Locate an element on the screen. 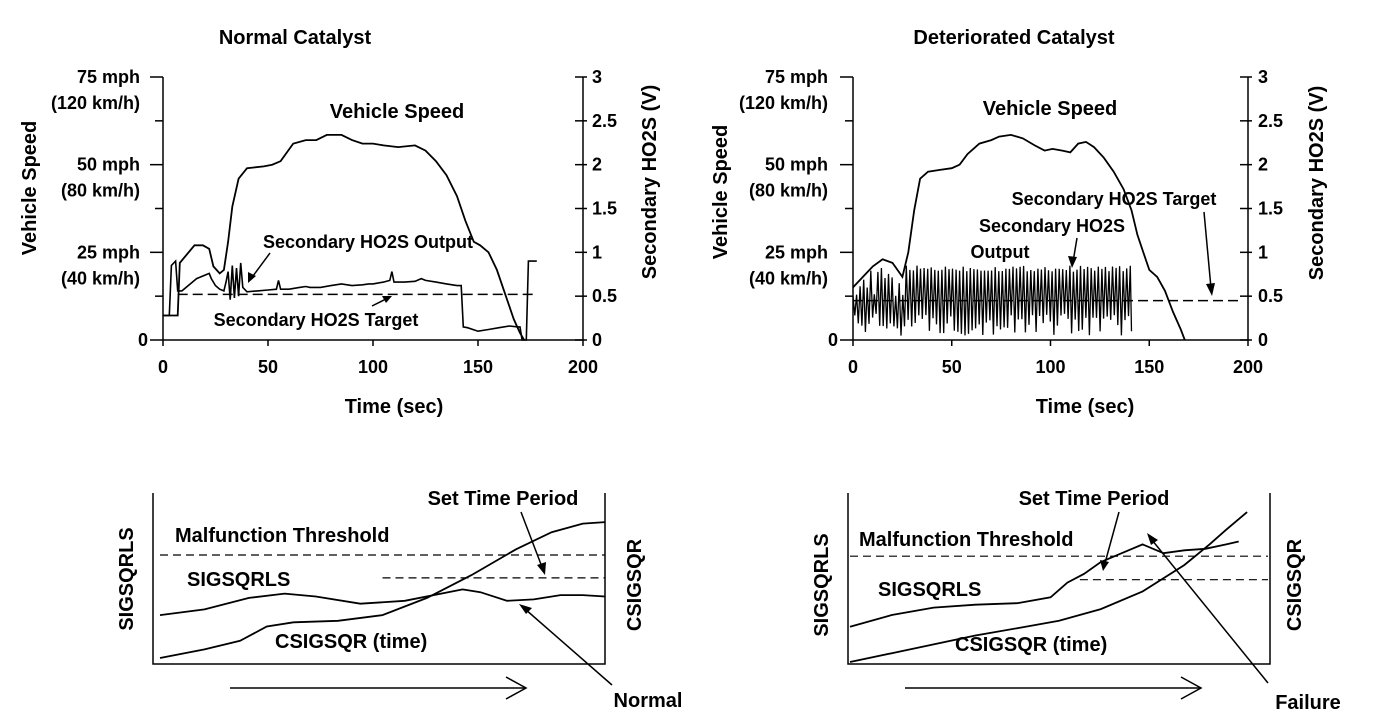 Image resolution: width=1376 pixels, height=722 pixels. label-result: Normal is located at coordinates (648, 701).